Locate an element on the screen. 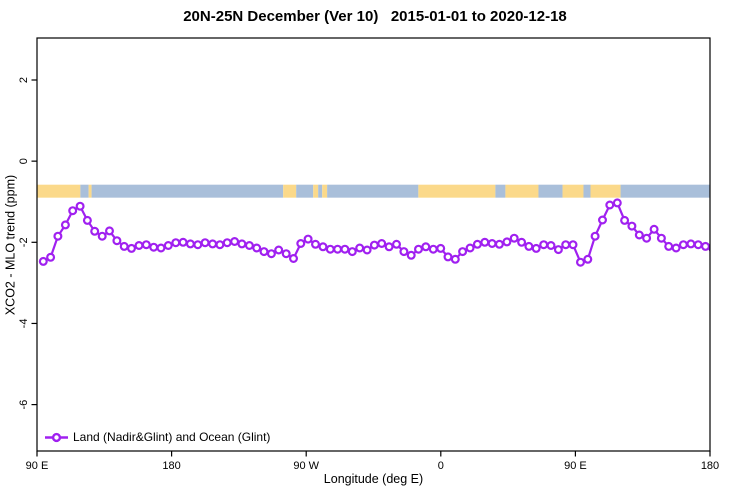 The image size is (750, 500). y-tick-label: 2 is located at coordinates (24, 80).